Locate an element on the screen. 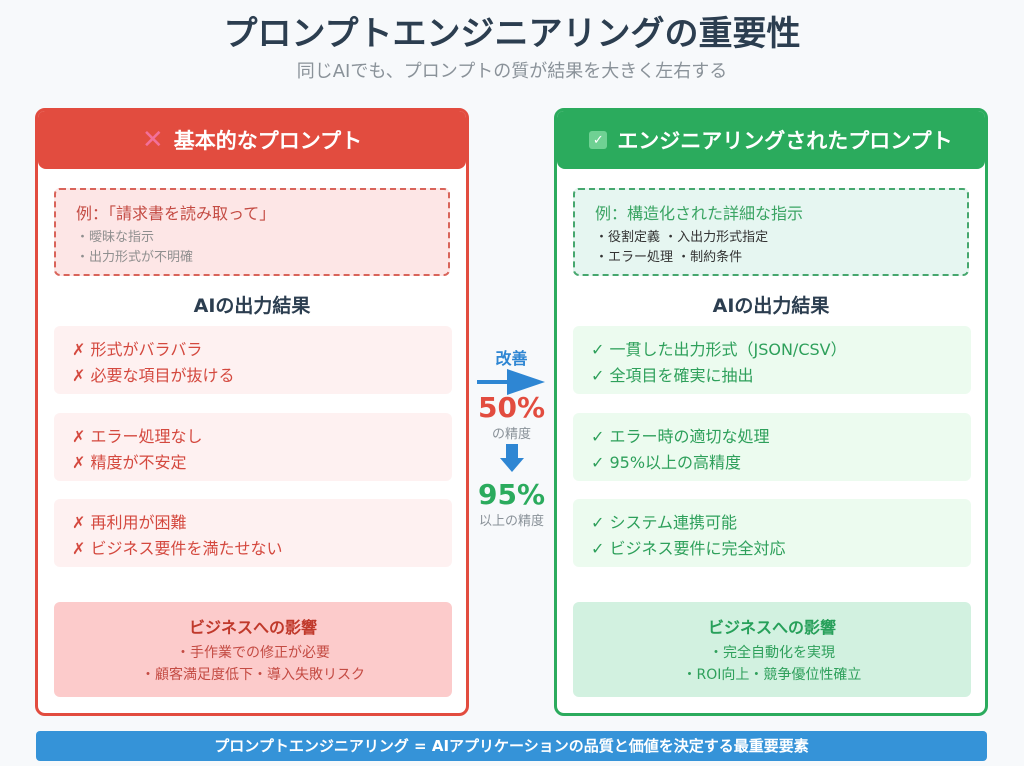  result-item: ✓ エラー時の適切な処理 is located at coordinates (680, 436).